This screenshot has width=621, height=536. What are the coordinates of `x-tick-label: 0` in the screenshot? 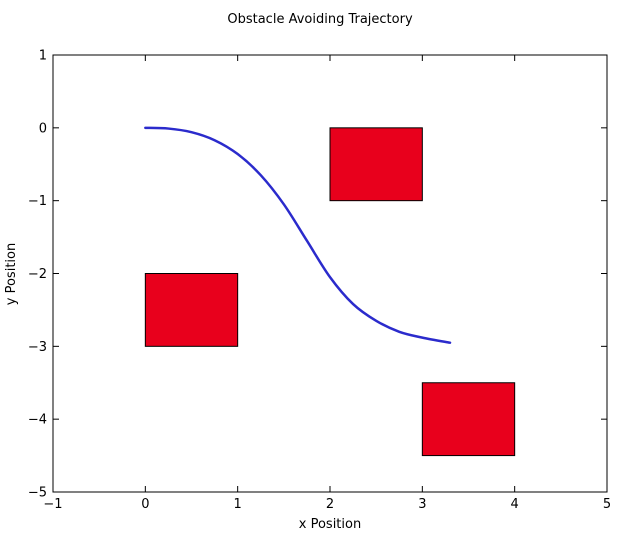 It's located at (145, 504).